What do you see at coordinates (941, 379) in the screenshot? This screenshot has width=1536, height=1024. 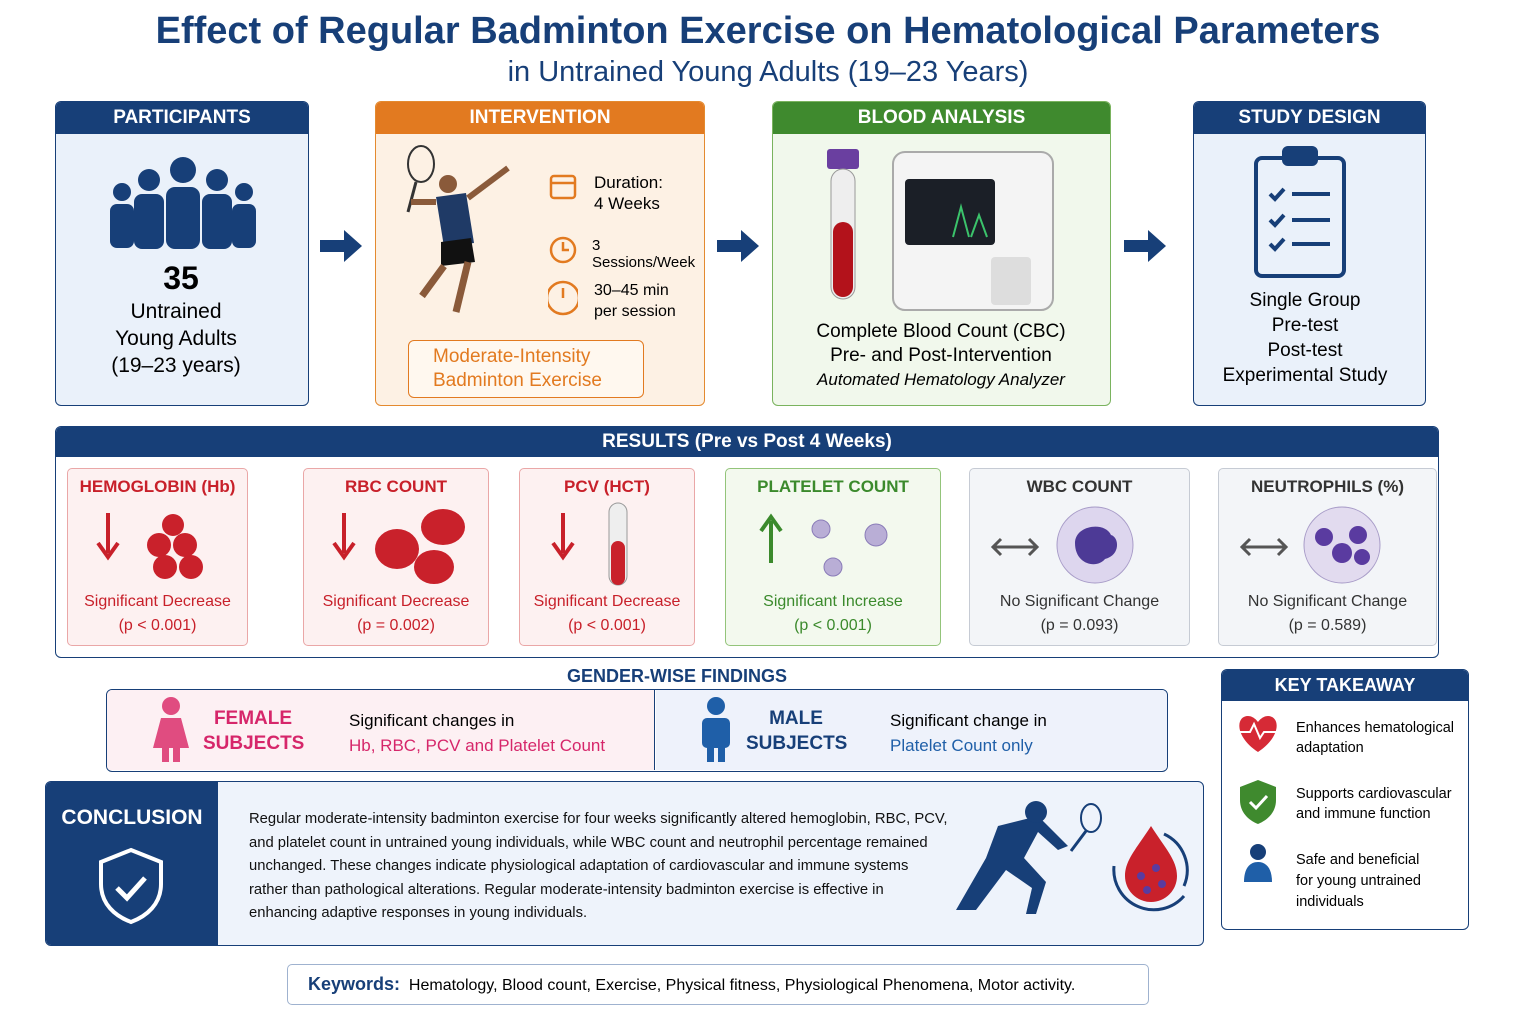 I see `line: Automated Hematology Analyzer` at bounding box center [941, 379].